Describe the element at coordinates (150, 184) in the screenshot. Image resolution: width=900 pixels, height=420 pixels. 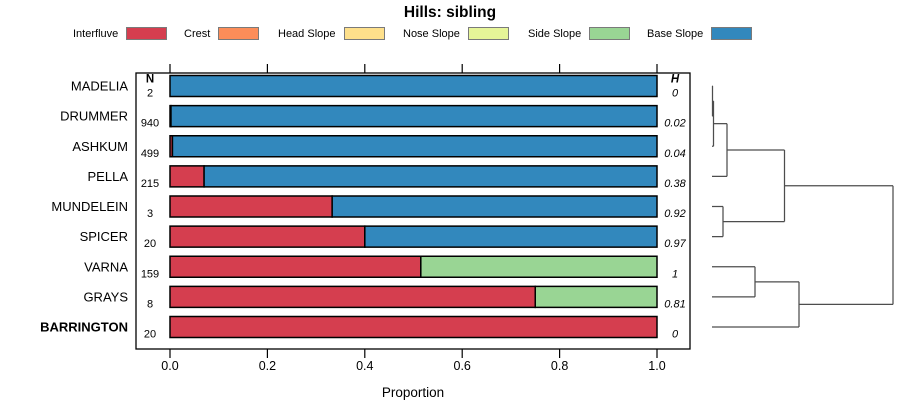
I see `row-n-value: 215` at that location.